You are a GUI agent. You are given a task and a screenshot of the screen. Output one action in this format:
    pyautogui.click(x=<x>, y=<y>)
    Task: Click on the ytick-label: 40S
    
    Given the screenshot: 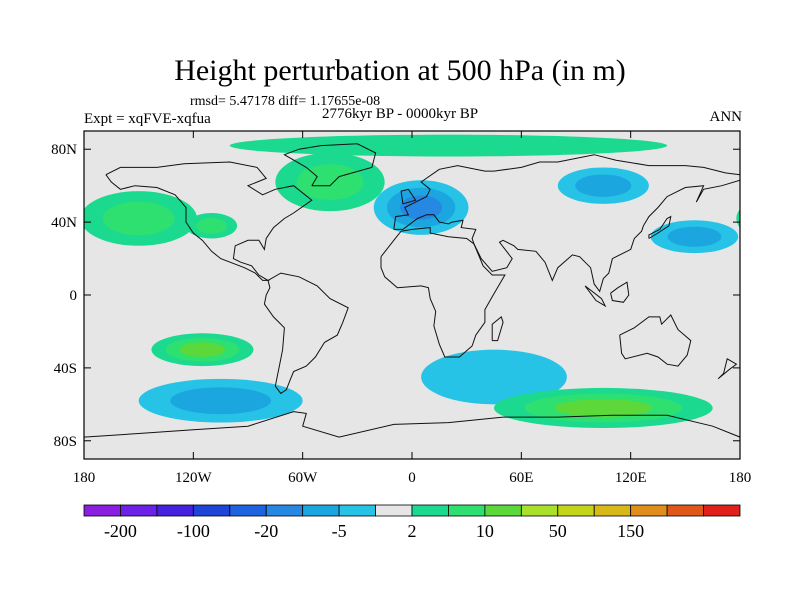 What is the action you would take?
    pyautogui.click(x=65, y=369)
    